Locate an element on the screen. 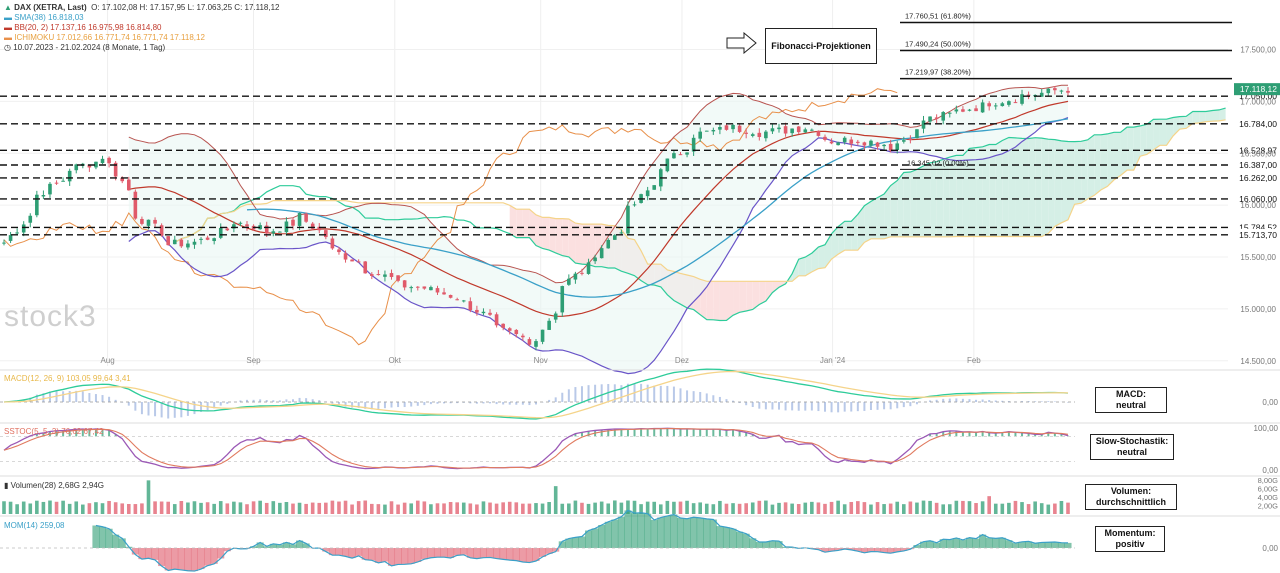 The height and width of the screenshot is (573, 1280). x-tick-label: Aug is located at coordinates (107, 360).